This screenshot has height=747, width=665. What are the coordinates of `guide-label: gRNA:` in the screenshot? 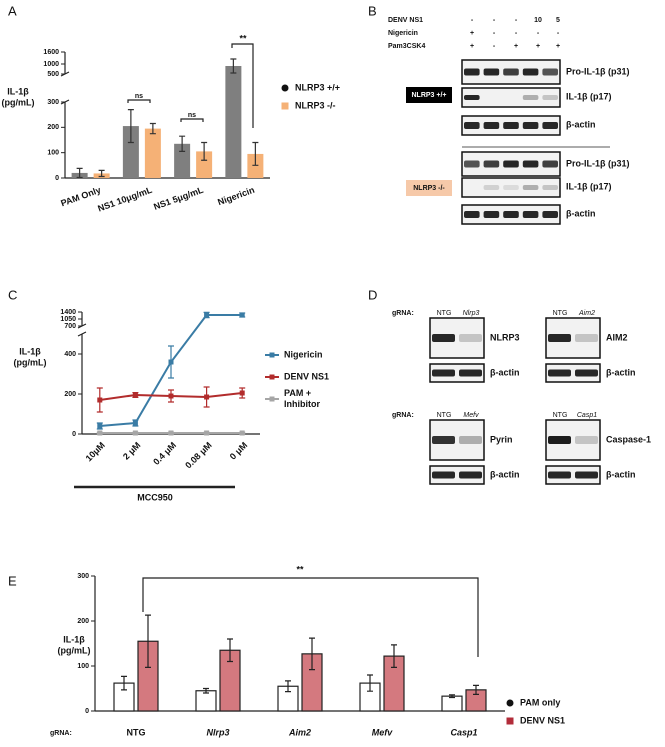 It's located at (403, 415).